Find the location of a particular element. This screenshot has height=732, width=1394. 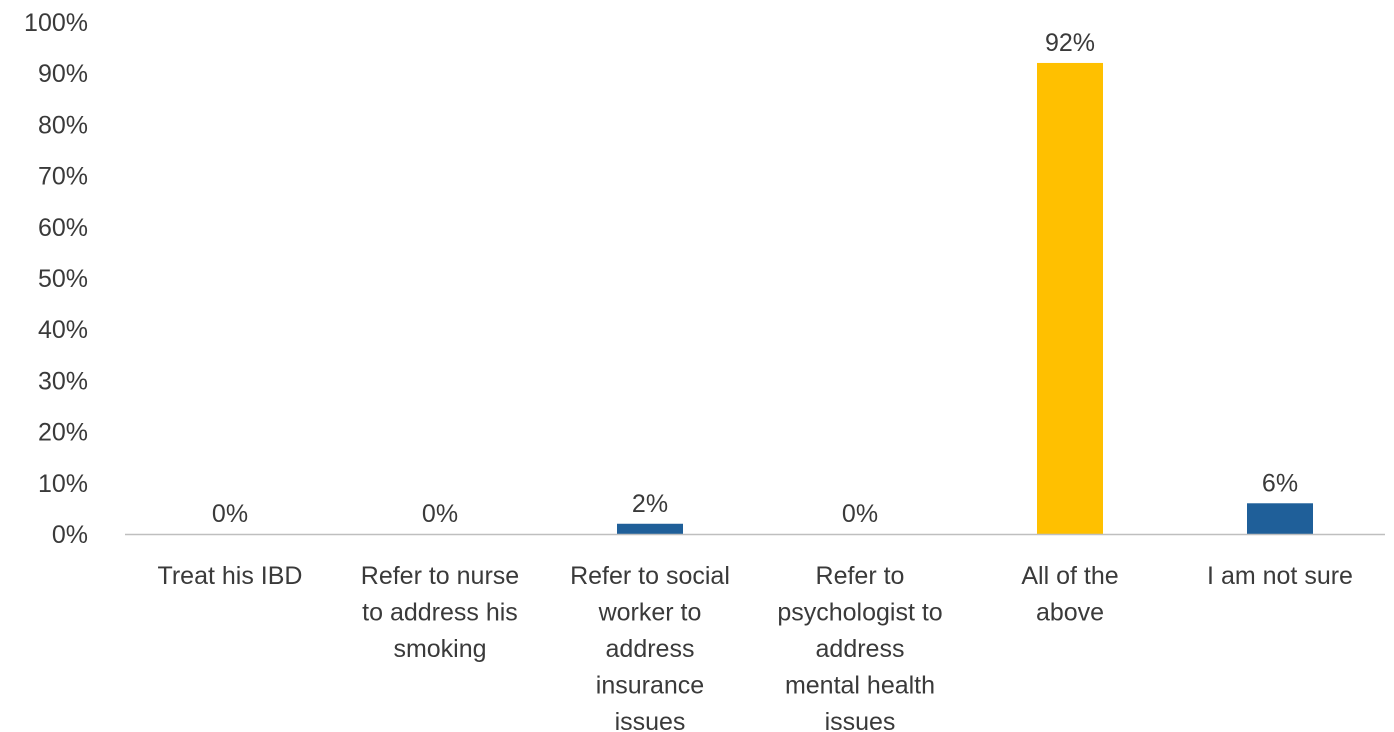

category-label-line: worker to is located at coordinates (650, 613).